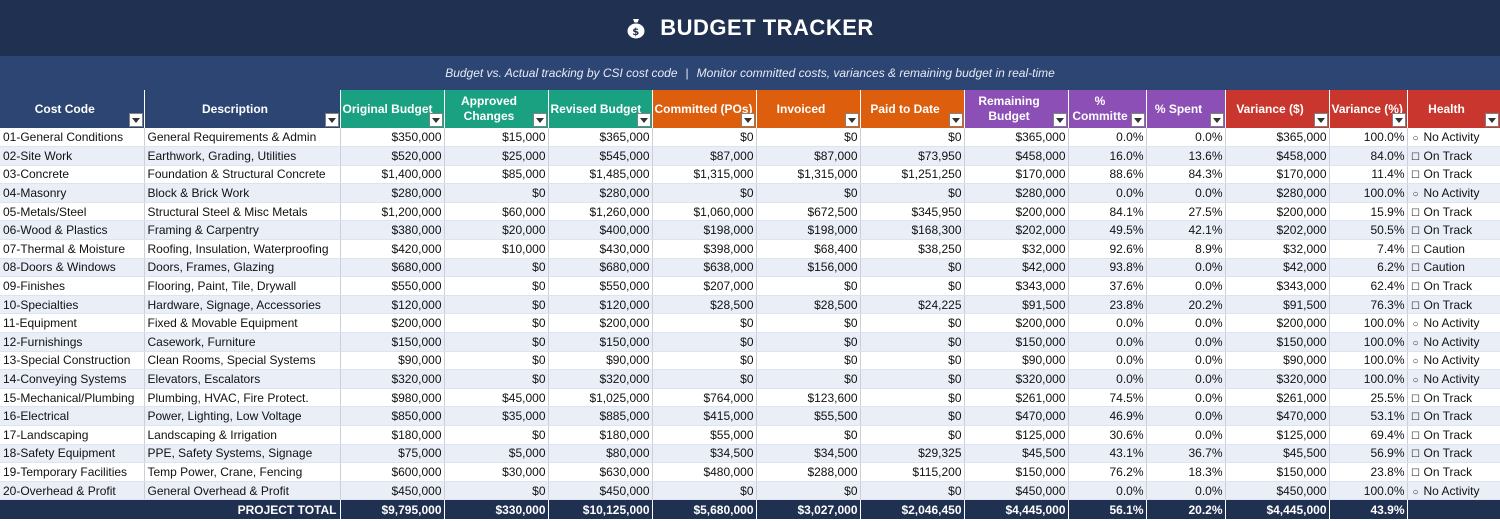 This screenshot has height=521, width=1500. Describe the element at coordinates (242, 175) in the screenshot. I see `description-cell: Foundation & Structural Concrete` at that location.